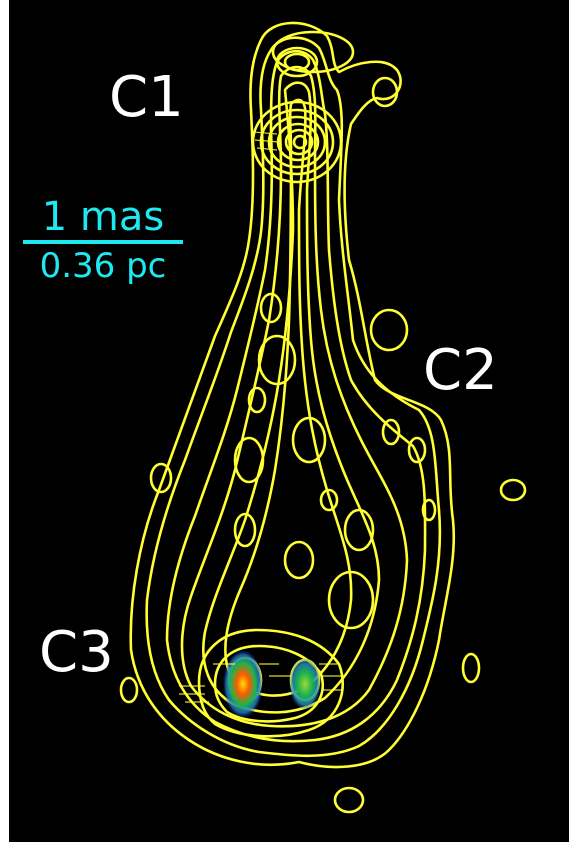 The height and width of the screenshot is (854, 569). Describe the element at coordinates (103, 217) in the screenshot. I see `scale-bar-angular: 1 mas` at that location.